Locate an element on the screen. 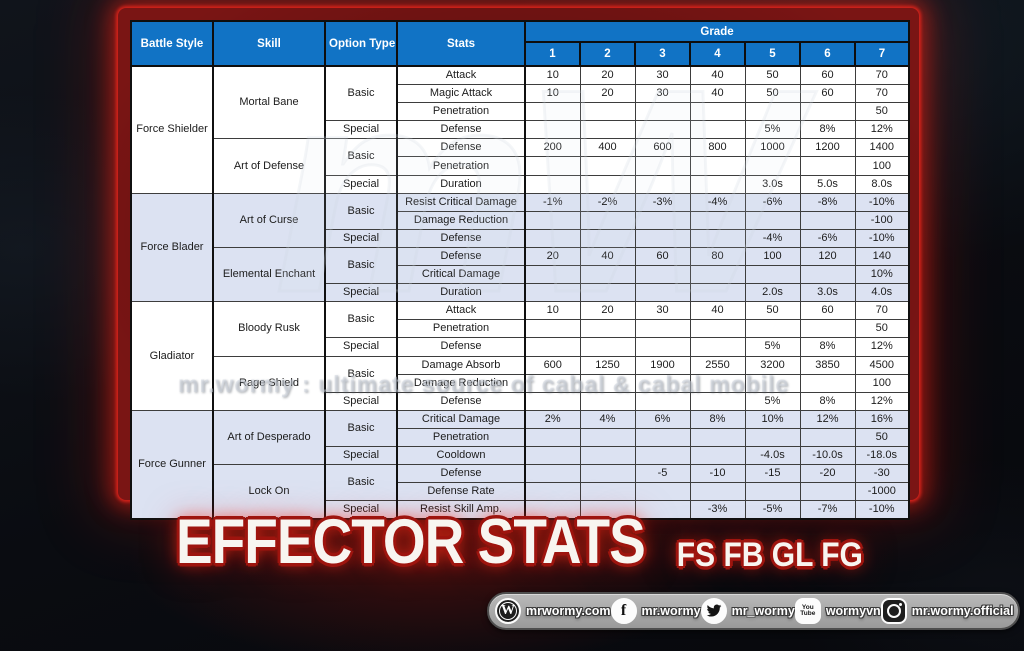 This screenshot has height=651, width=1024. social-label-instagram: mr.wormy.official is located at coordinates (962, 611).